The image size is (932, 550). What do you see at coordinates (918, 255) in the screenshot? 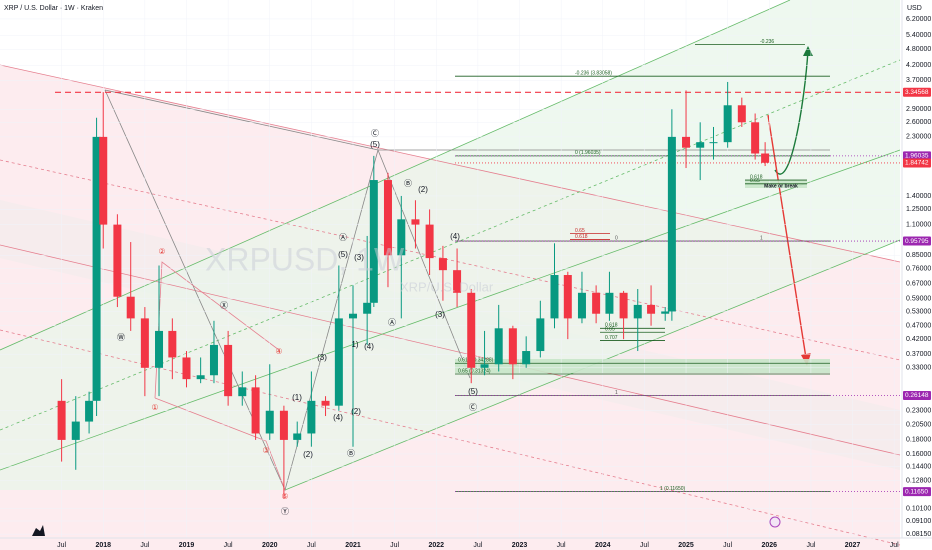
I see `y-tick-label: 0.85000` at bounding box center [918, 255].